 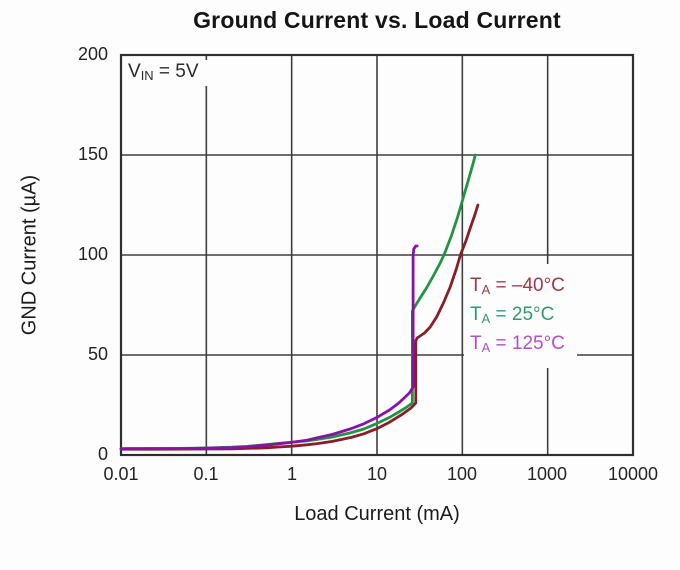 What do you see at coordinates (92, 154) in the screenshot?
I see `y-tick-150: 150` at bounding box center [92, 154].